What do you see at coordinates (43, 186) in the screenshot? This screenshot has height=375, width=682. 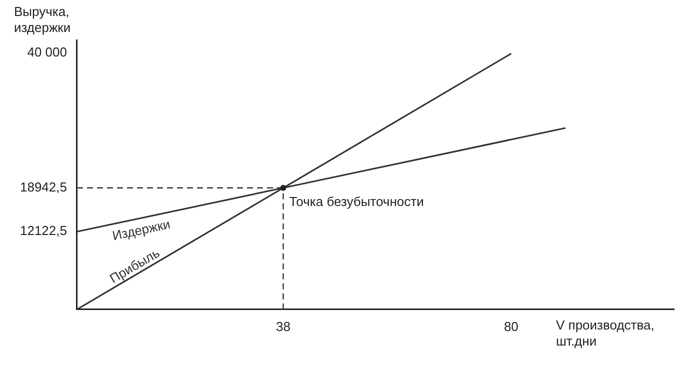 I see `y-tick-label: 18942,5` at bounding box center [43, 186].